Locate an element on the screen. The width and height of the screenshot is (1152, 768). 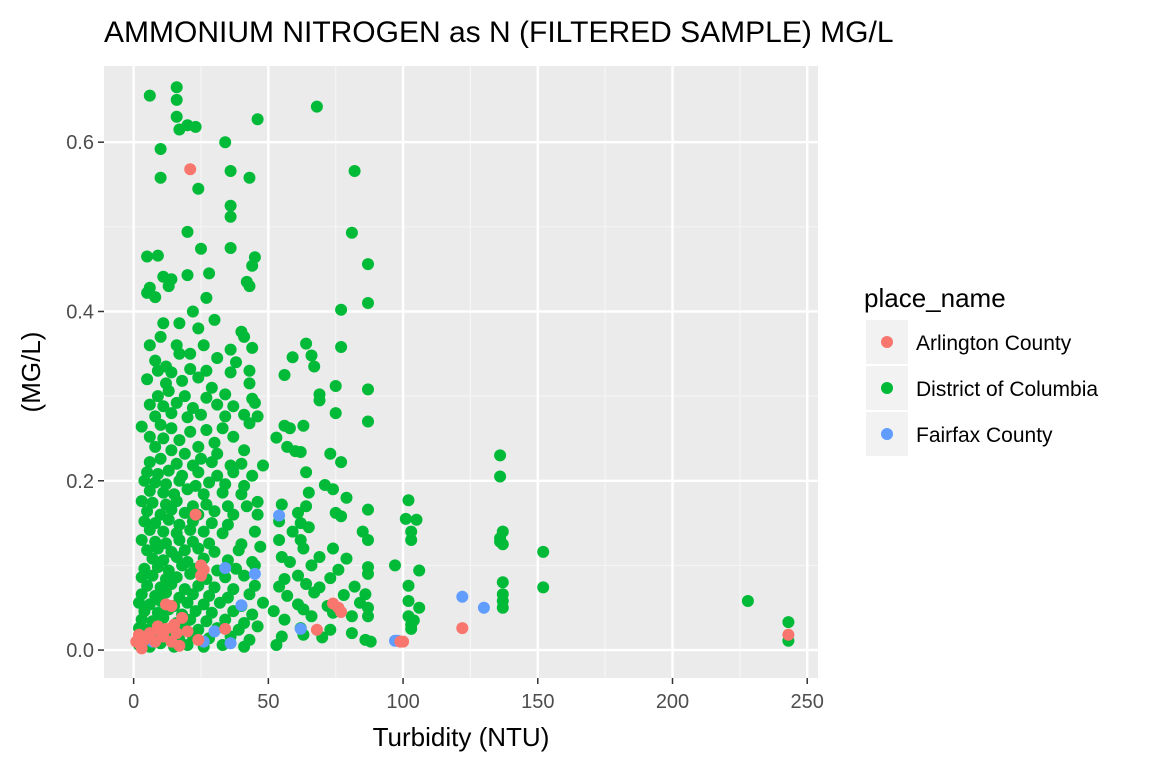
x-tick-label: 250 is located at coordinates (807, 702).